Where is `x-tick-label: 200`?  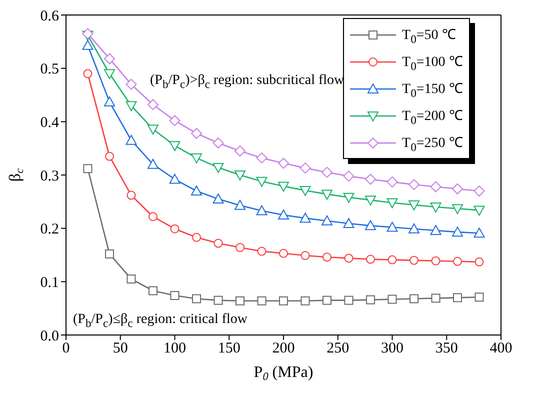
x-tick-label: 200 is located at coordinates (283, 348).